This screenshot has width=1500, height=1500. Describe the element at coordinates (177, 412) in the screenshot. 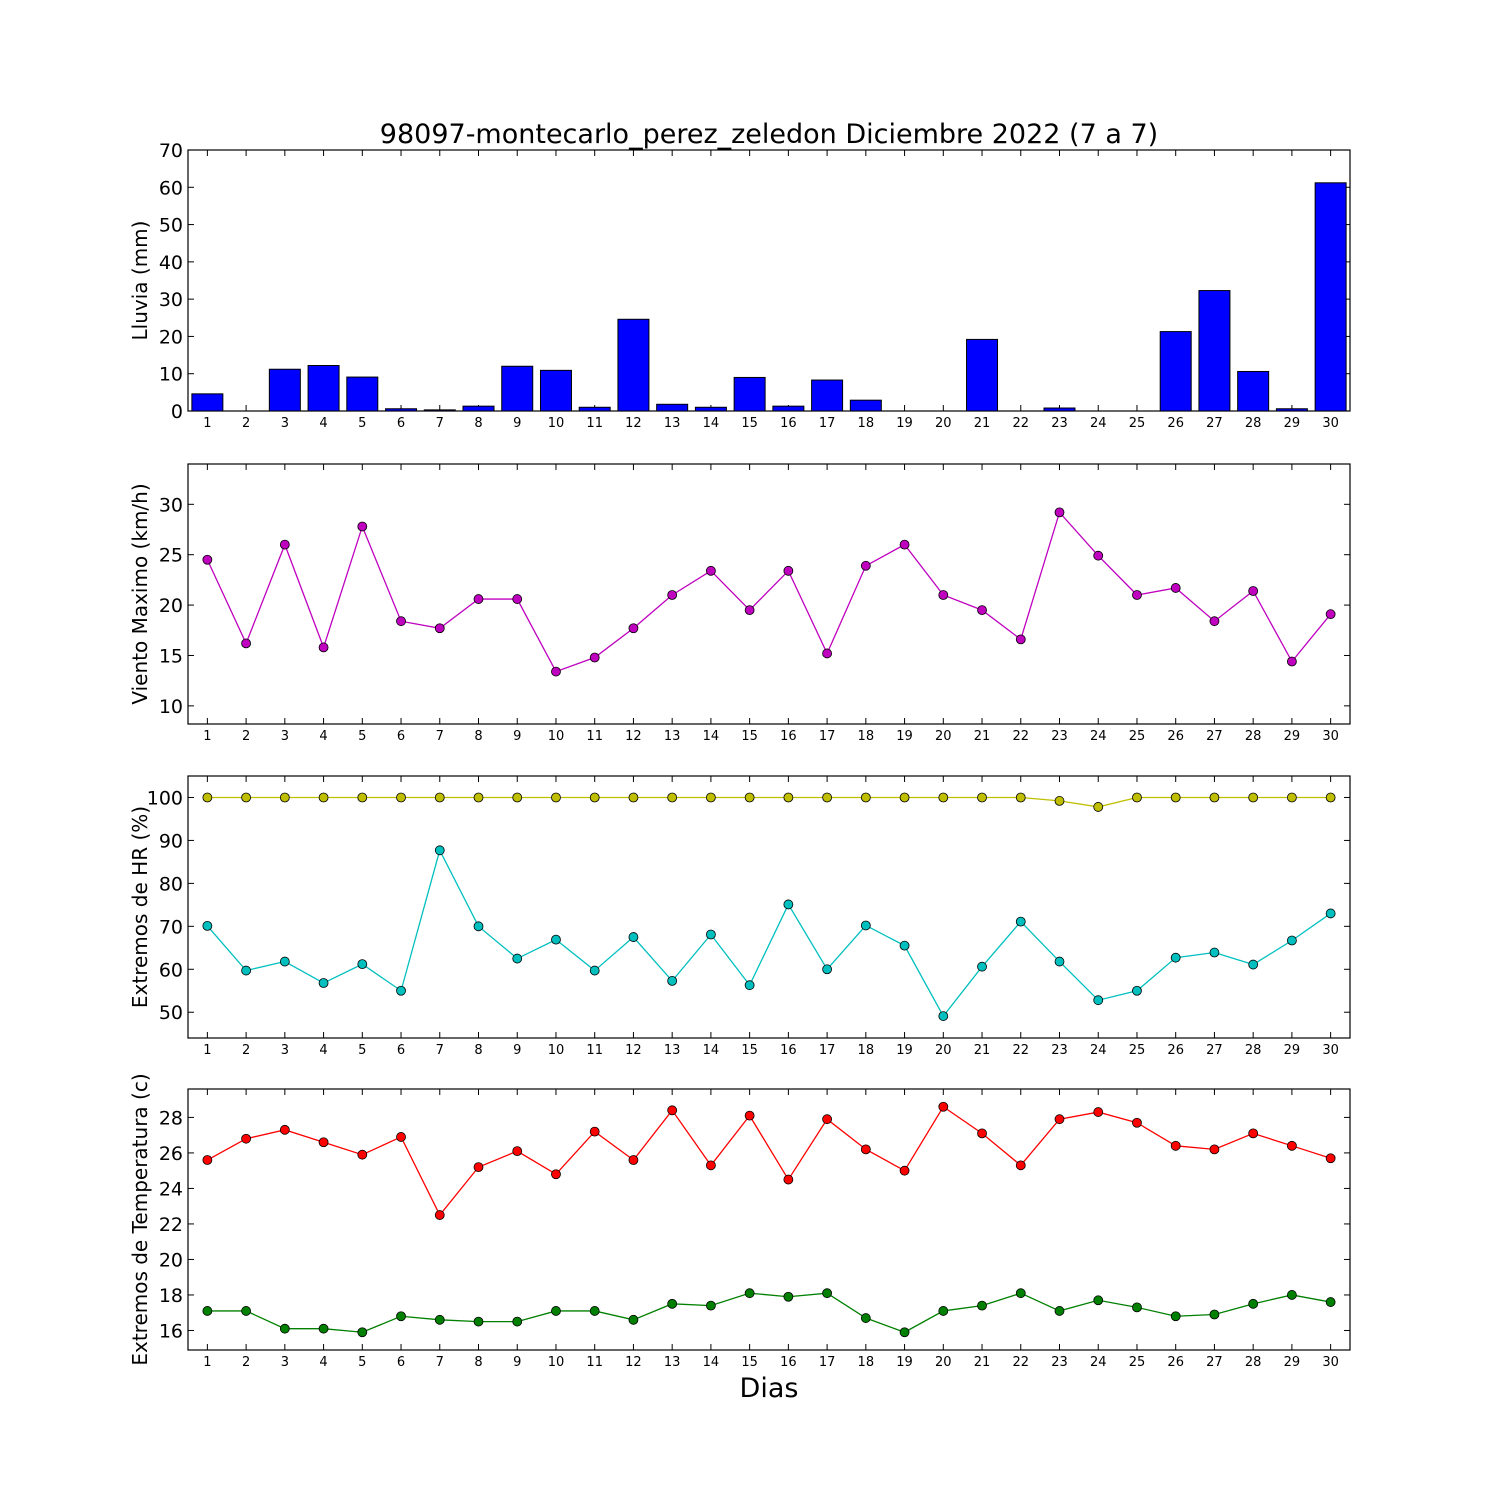

I see `y-tick-label: 0` at that location.